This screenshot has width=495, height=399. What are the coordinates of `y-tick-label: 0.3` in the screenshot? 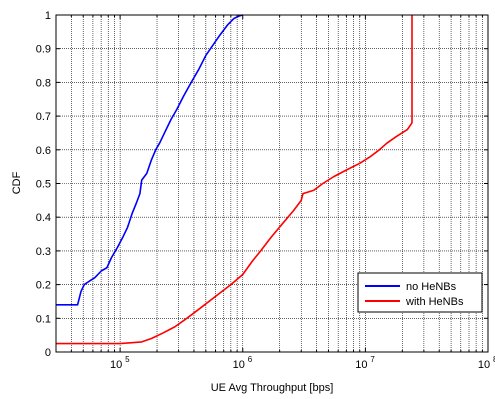 It's located at (43, 252).